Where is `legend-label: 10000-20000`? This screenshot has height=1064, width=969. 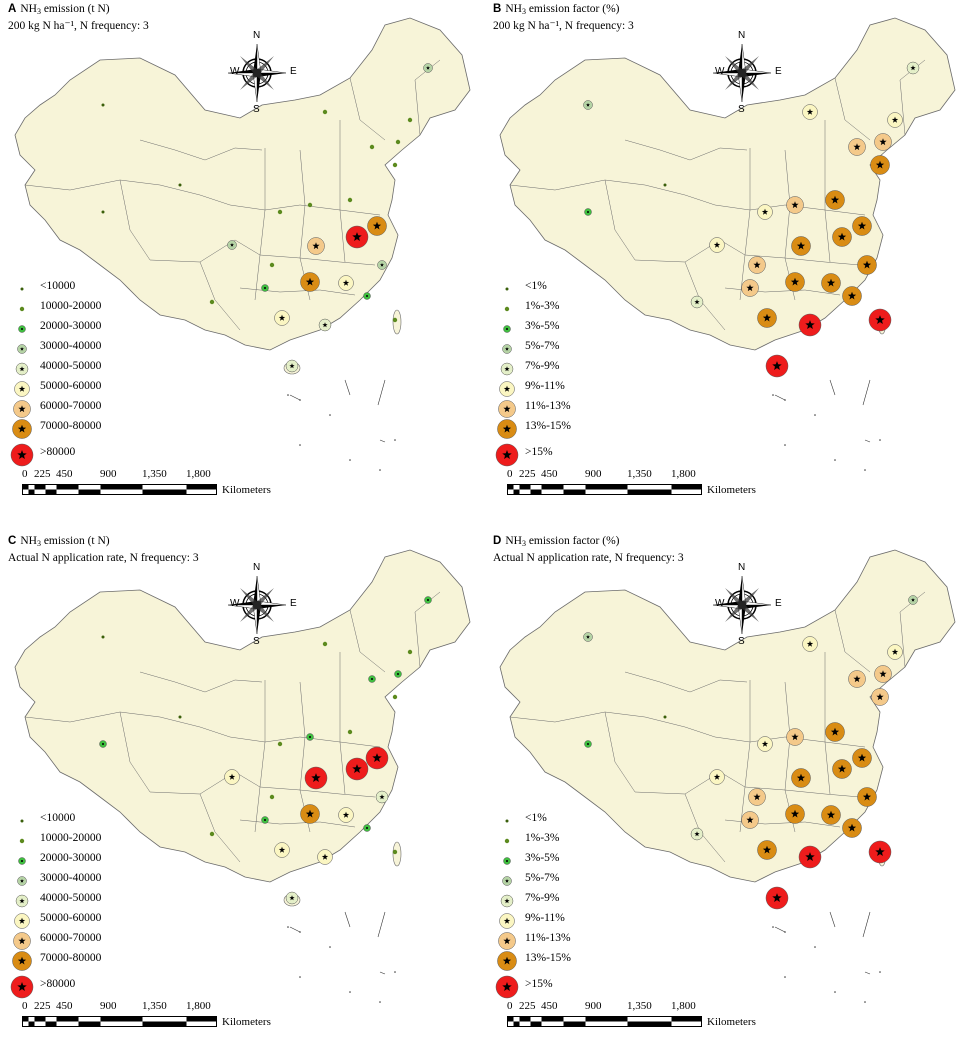
legend-label: 10000-20000 is located at coordinates (71, 838).